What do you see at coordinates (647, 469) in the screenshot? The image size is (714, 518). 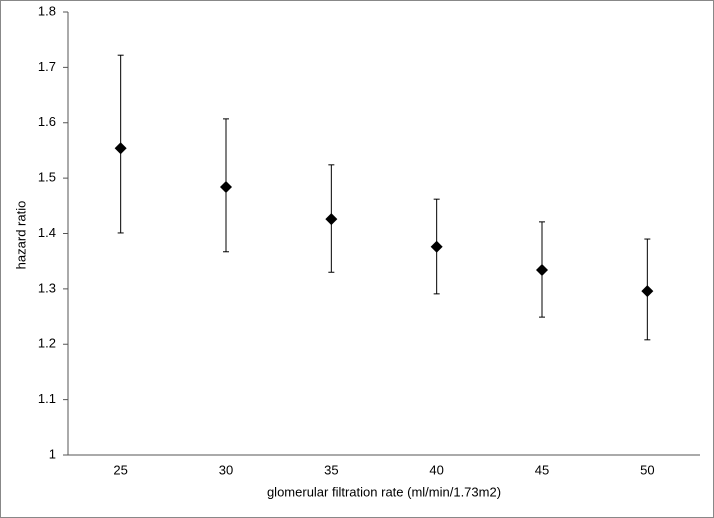 I see `x-tick-label: 50` at bounding box center [647, 469].